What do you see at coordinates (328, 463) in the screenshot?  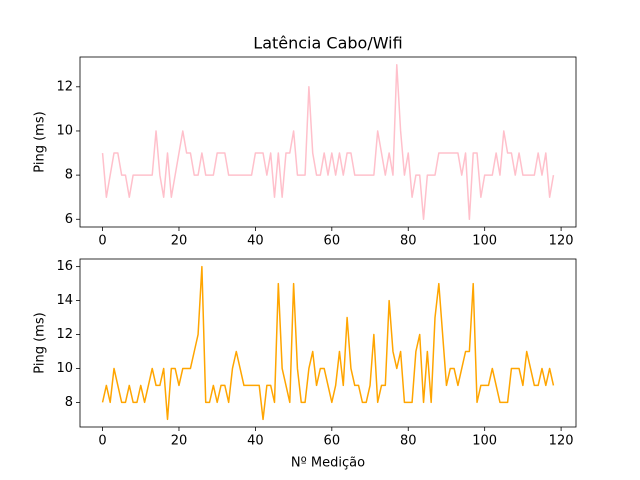 I see `x-axis-label: Nº Medição` at bounding box center [328, 463].